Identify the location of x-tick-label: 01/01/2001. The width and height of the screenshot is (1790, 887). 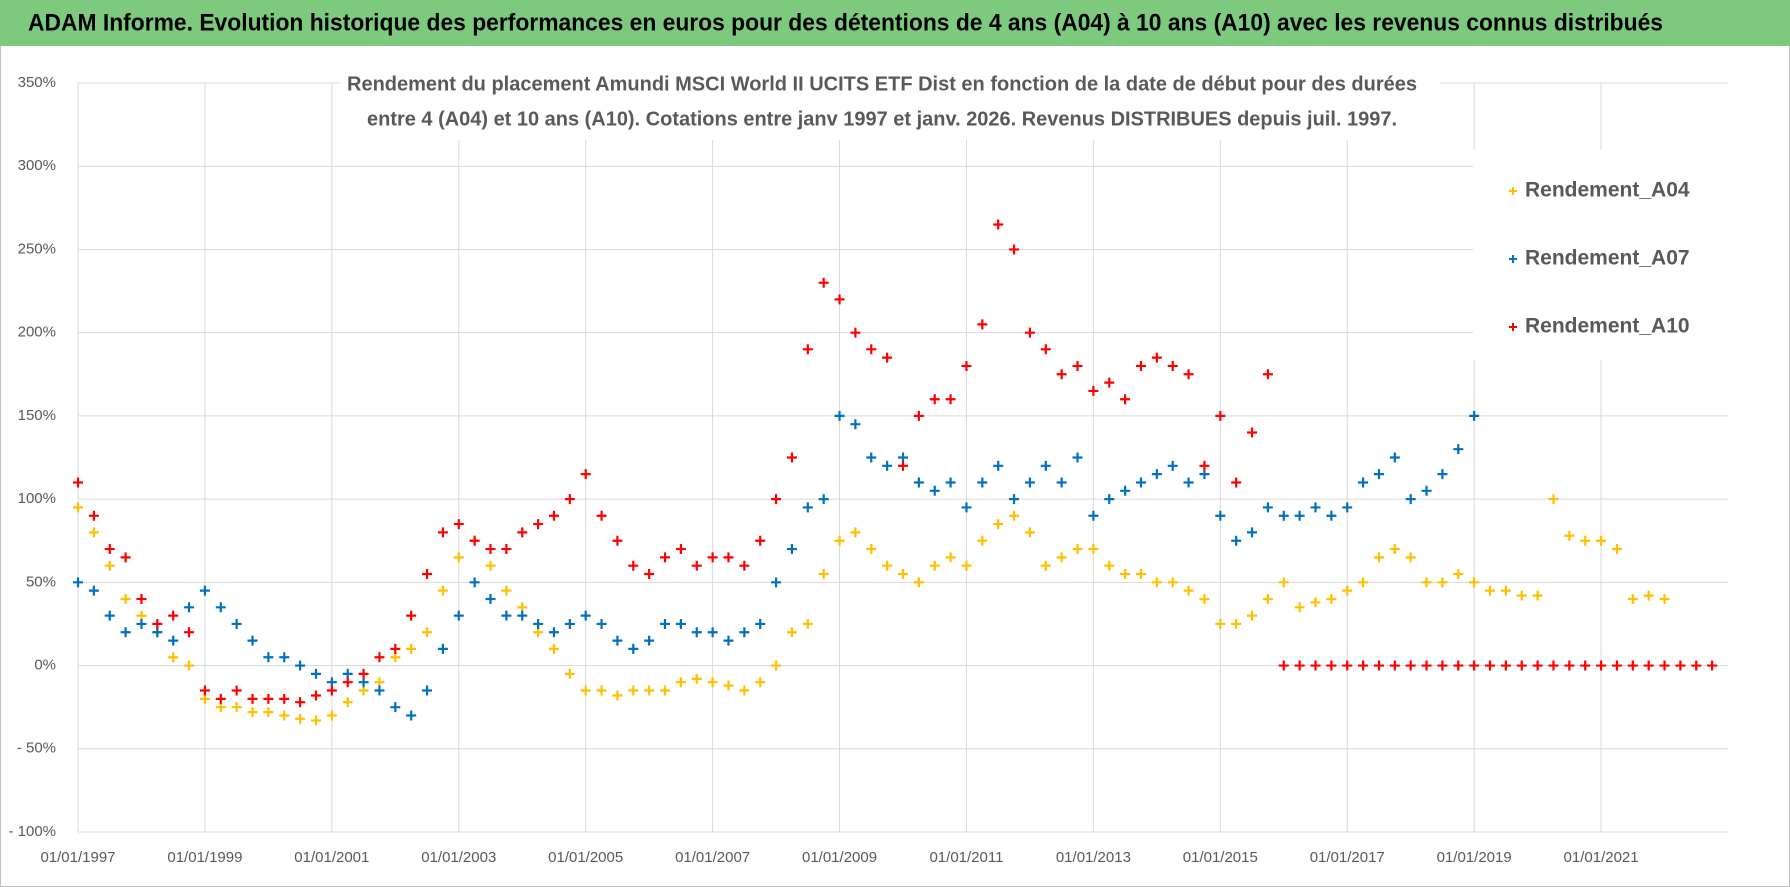
(331, 857).